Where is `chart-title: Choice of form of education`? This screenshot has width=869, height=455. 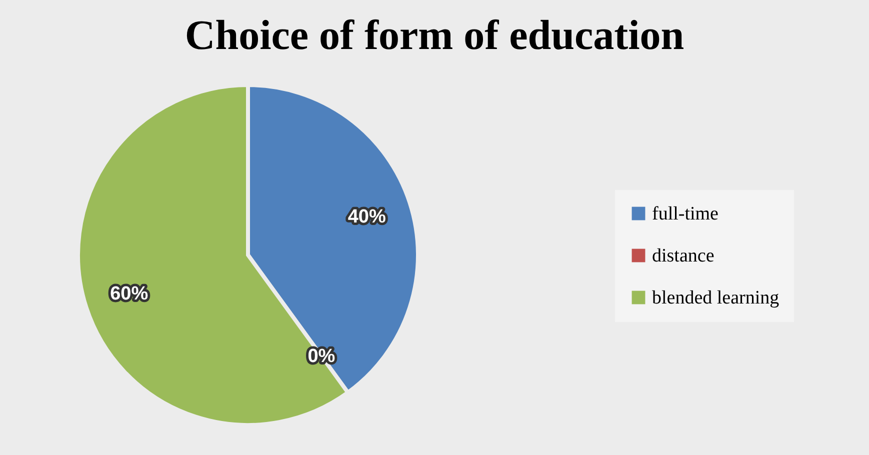 chart-title: Choice of form of education is located at coordinates (434, 36).